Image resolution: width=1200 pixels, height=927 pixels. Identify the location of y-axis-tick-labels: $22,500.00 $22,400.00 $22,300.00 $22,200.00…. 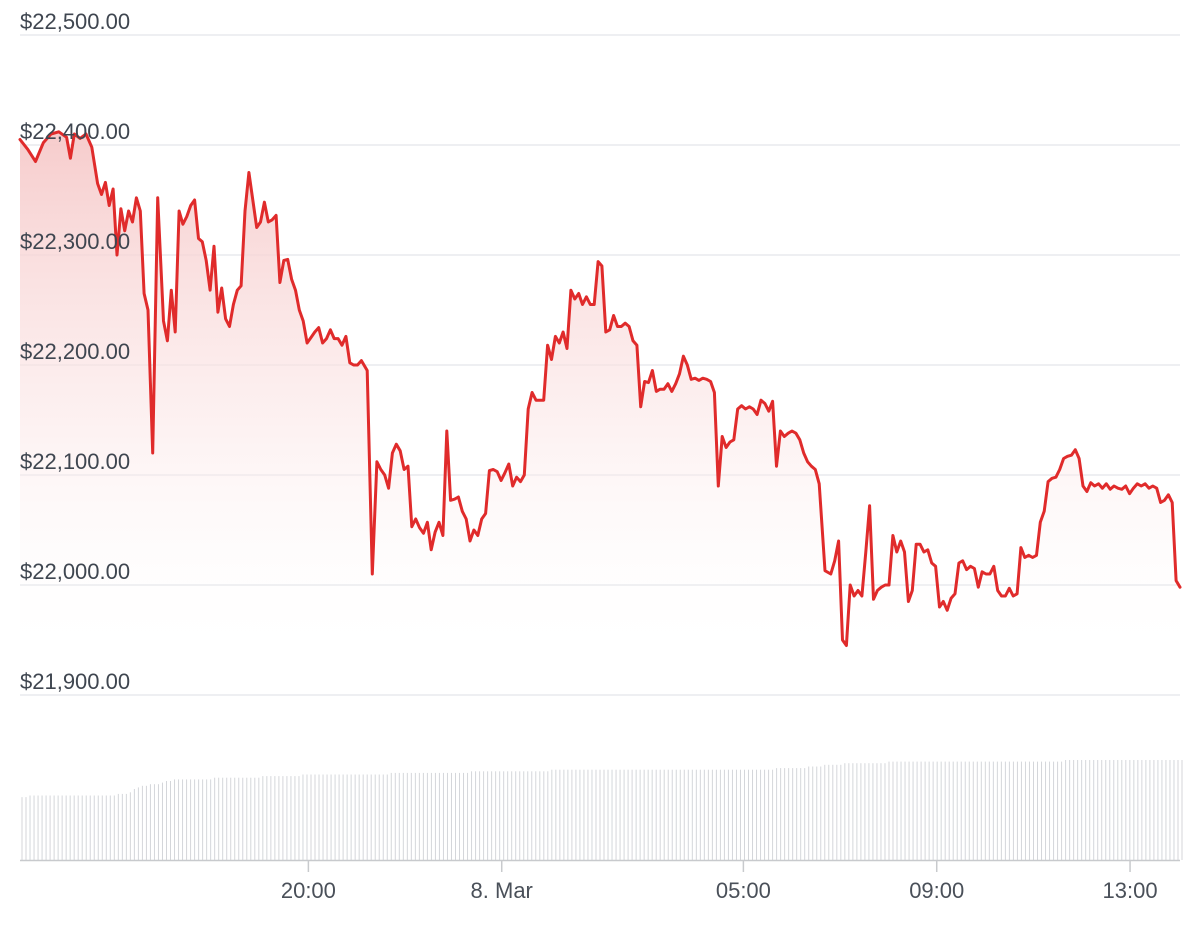
(75, 351).